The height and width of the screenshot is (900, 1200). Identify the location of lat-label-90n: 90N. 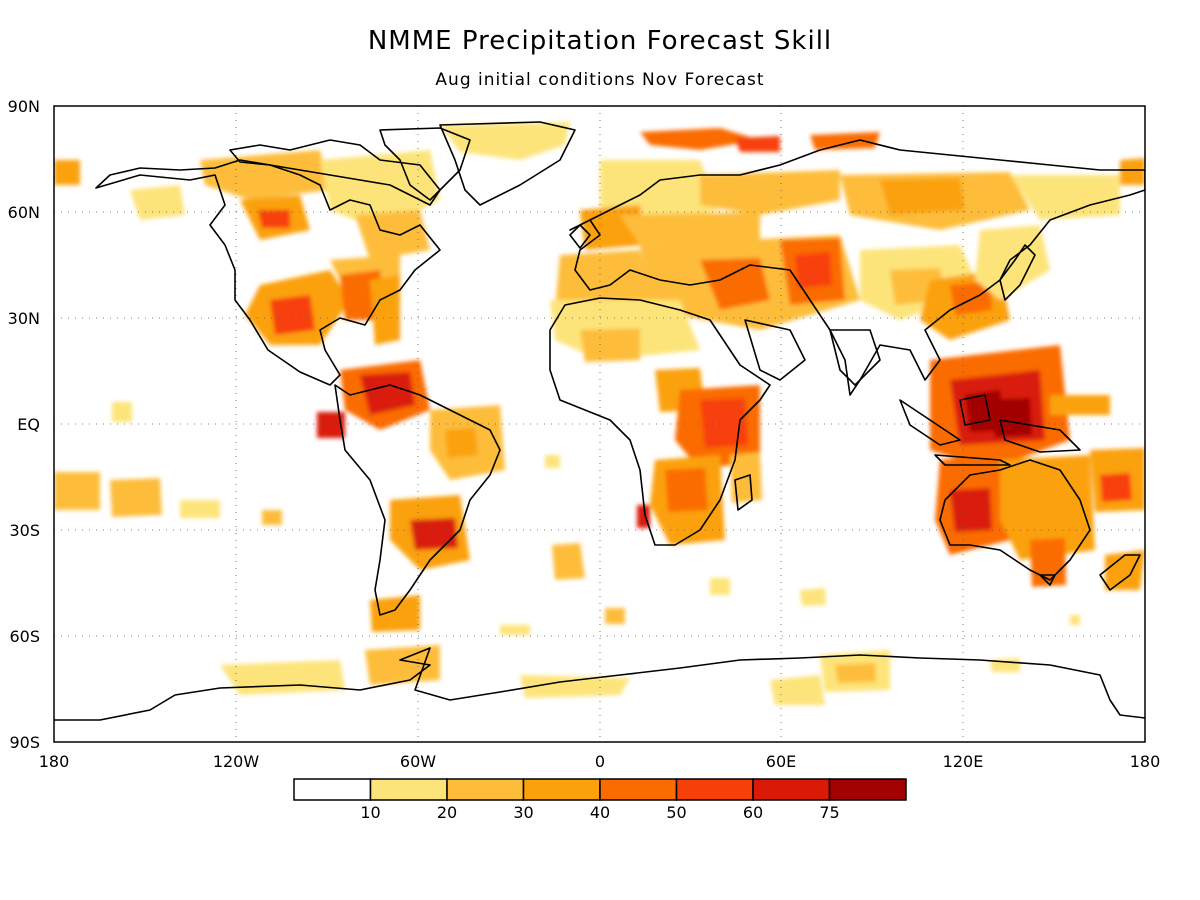
(24, 106).